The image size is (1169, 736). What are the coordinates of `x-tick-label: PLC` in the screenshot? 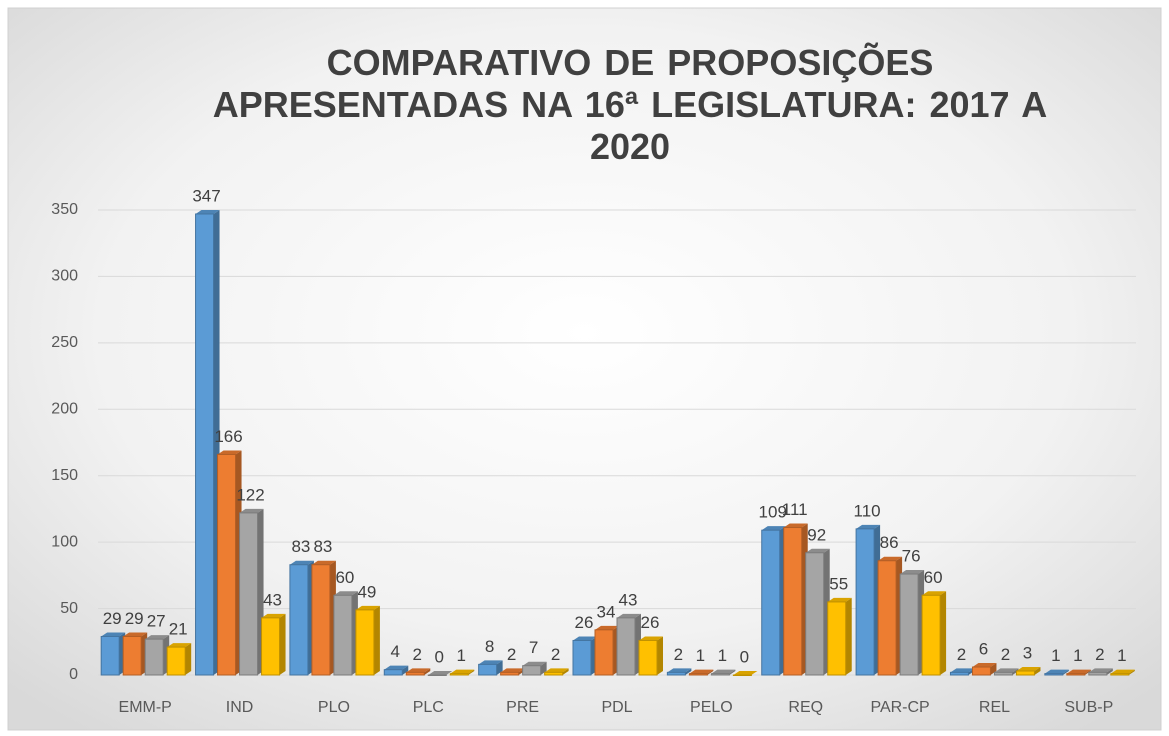 It's located at (428, 707).